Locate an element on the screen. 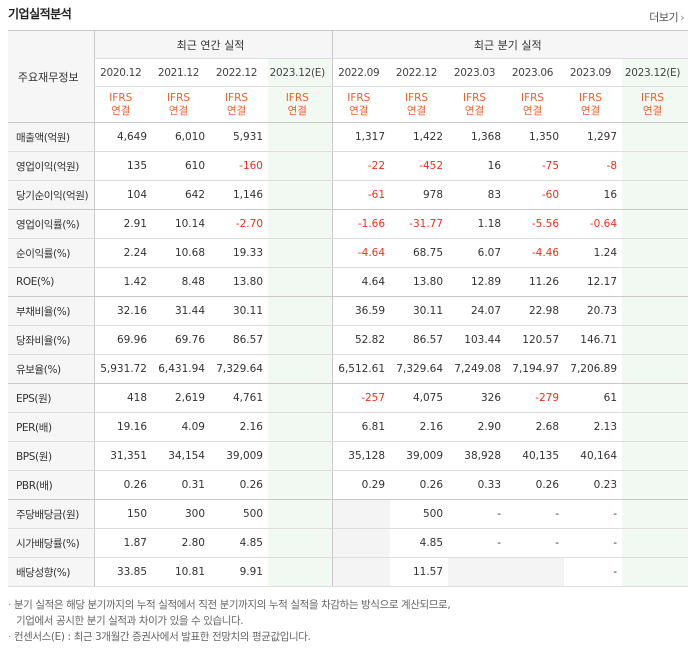 This screenshot has width=694, height=648. quarter-value: 40,135 is located at coordinates (535, 456).